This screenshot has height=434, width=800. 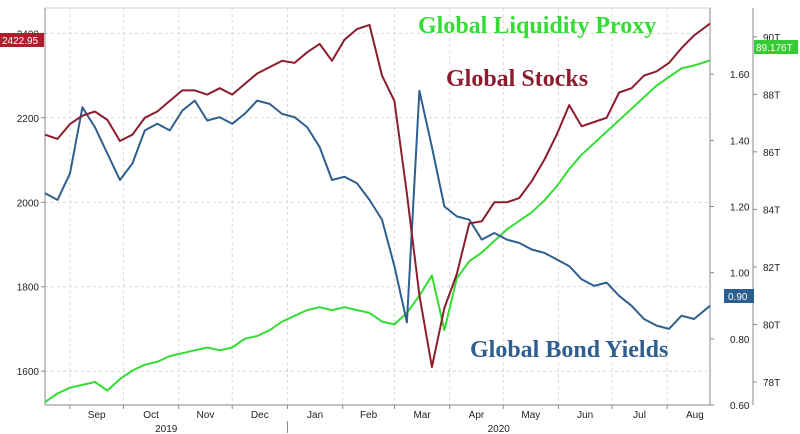 What do you see at coordinates (537, 26) in the screenshot?
I see `annotation-liquidity: Global Liquidity Proxy` at bounding box center [537, 26].